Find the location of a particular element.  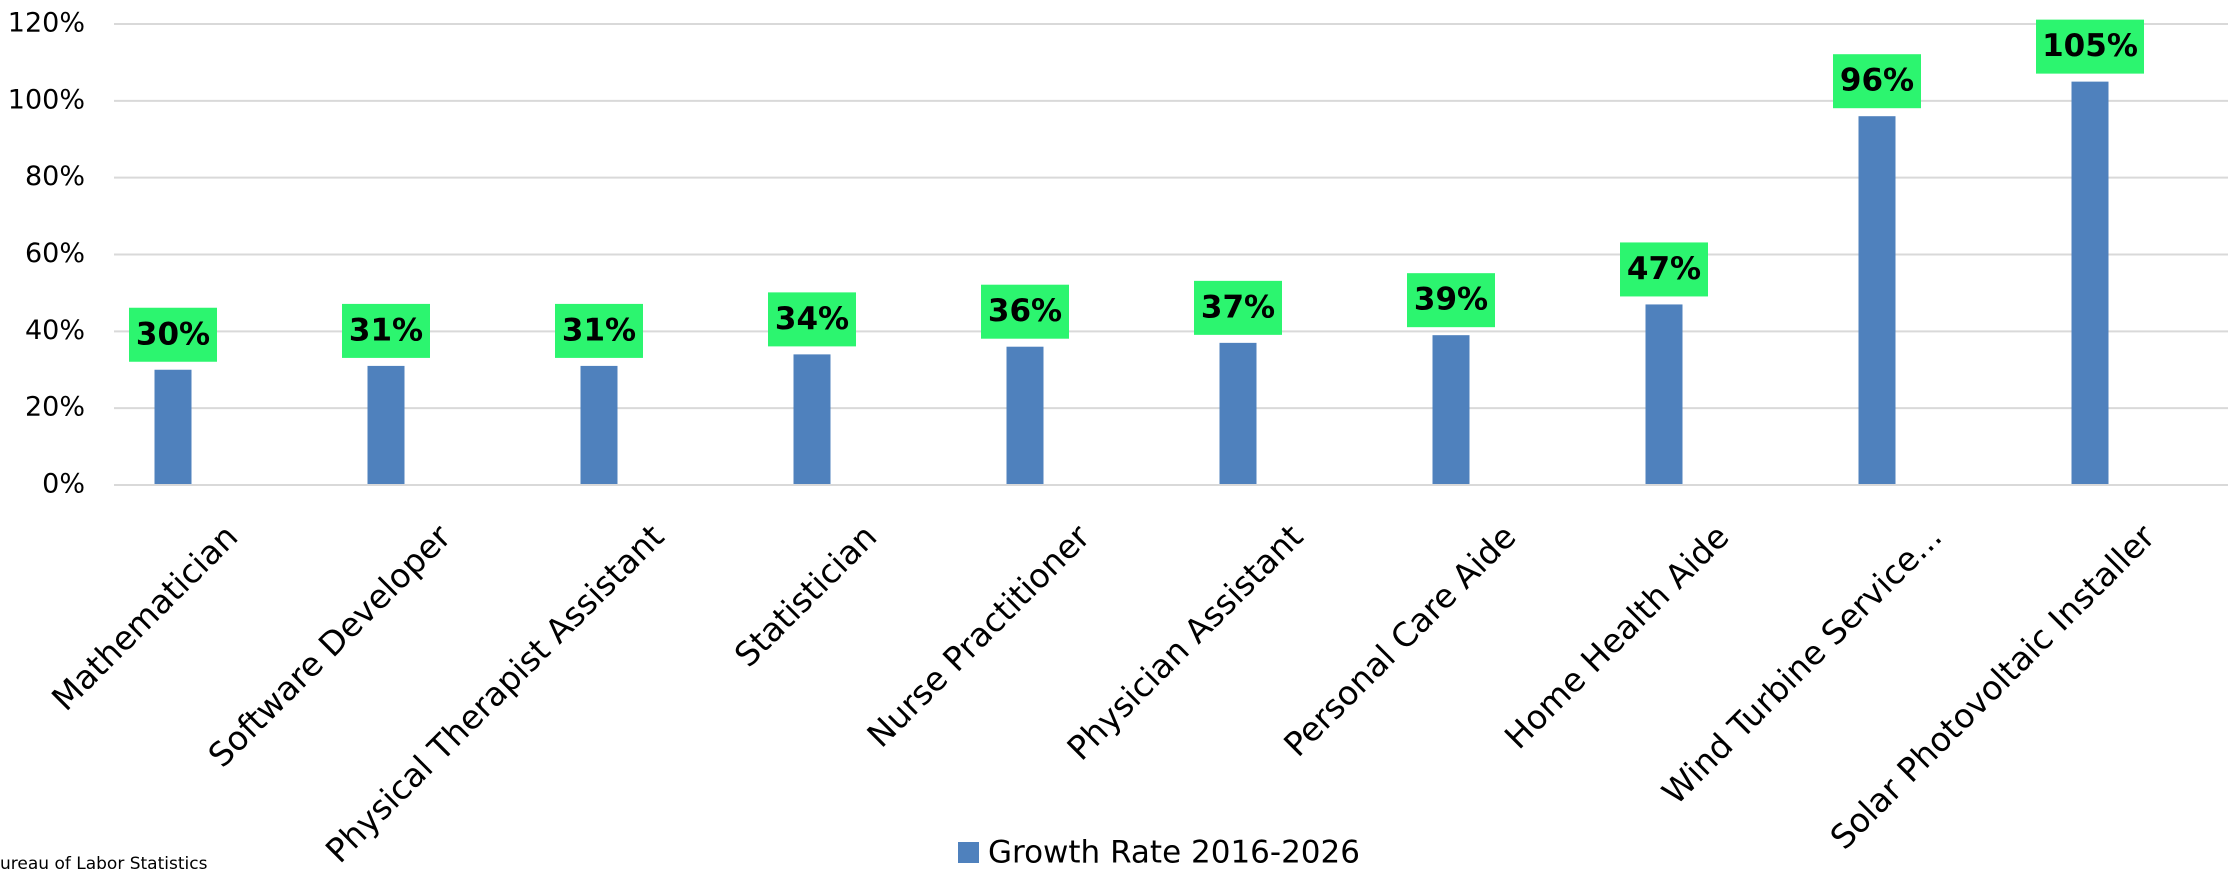

y-tick-label: 60% is located at coordinates (55, 253).